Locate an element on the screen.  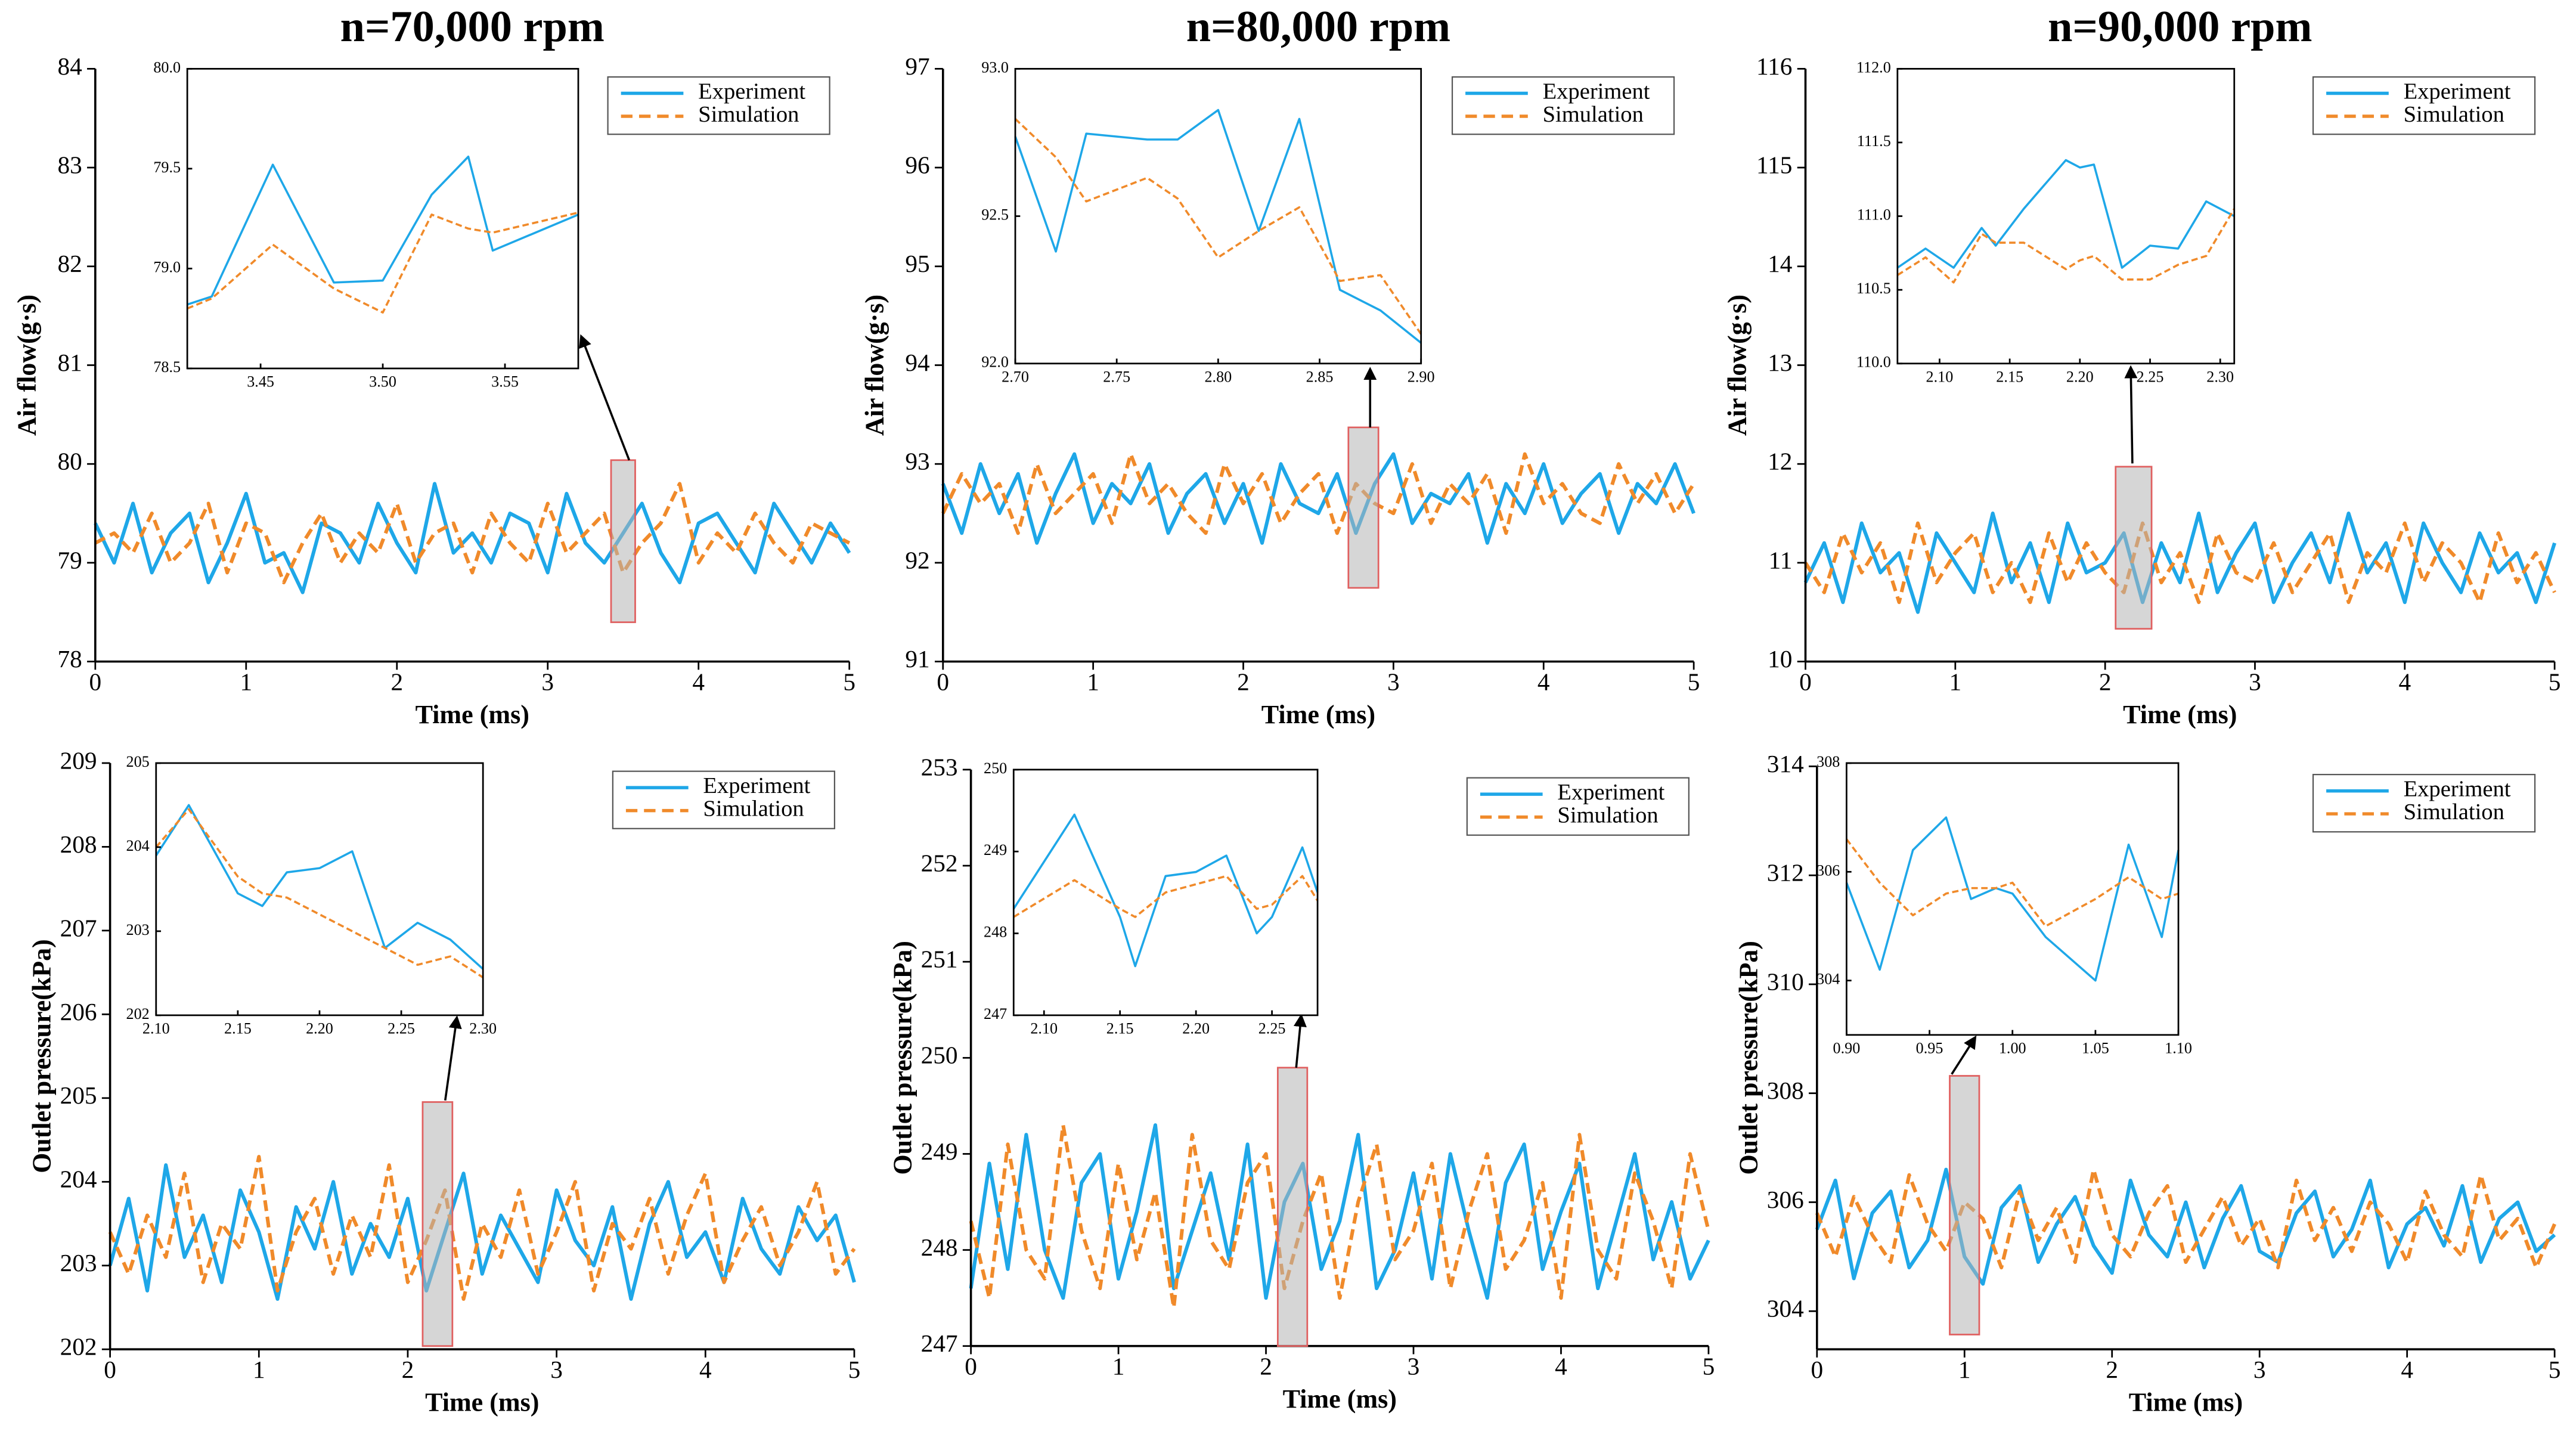
x-tick-label: 2.90 is located at coordinates (1421, 377).